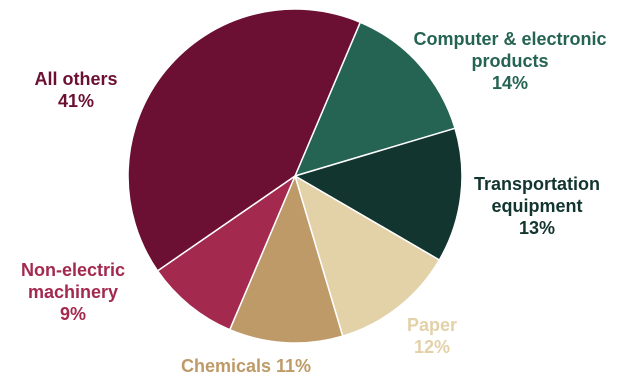 This screenshot has width=639, height=379. What do you see at coordinates (75, 79) in the screenshot?
I see `slice-label-line: All others` at bounding box center [75, 79].